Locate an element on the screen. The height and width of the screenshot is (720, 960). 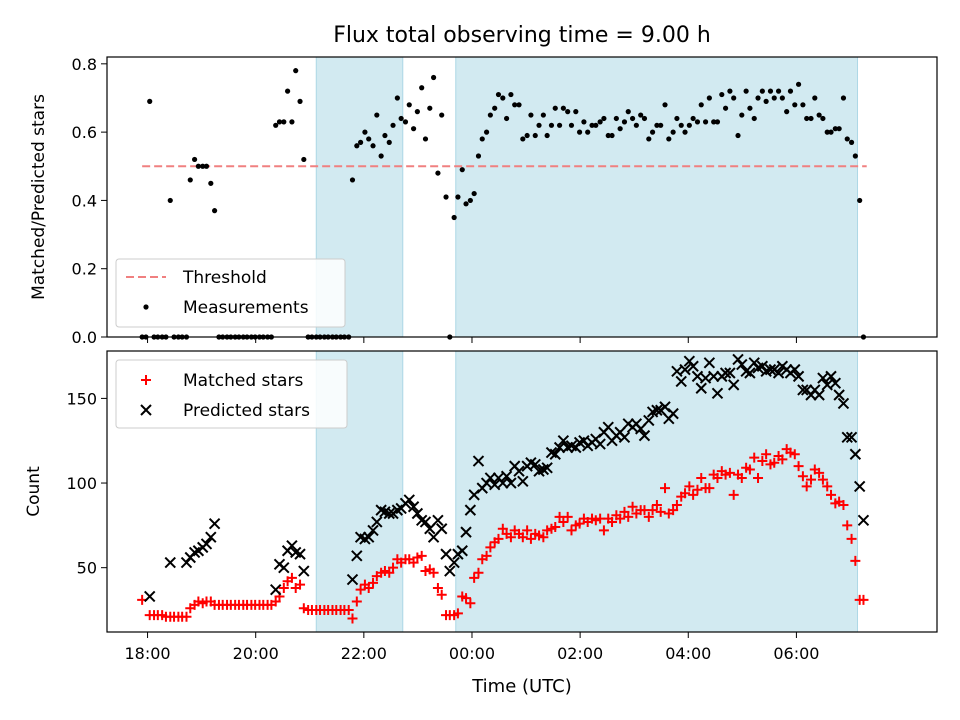
y-axis-label: Matched/Predicted stars is located at coordinates (39, 197).